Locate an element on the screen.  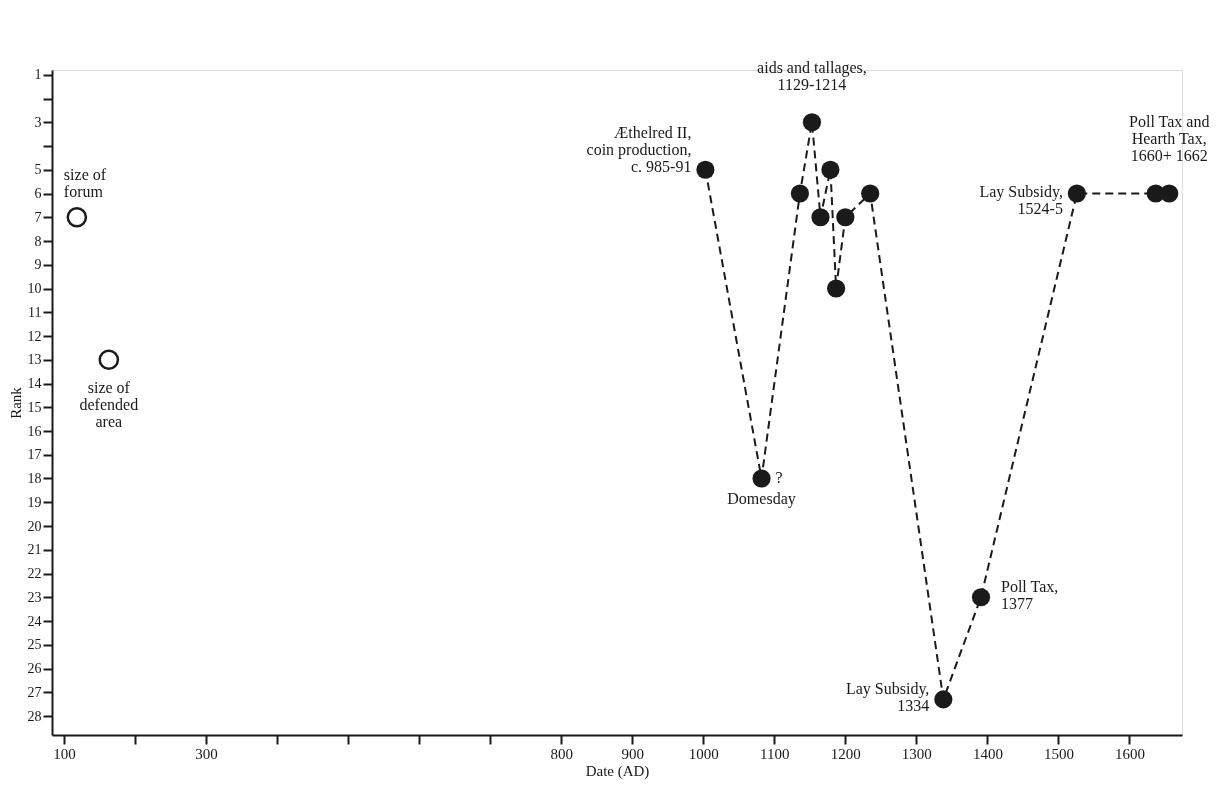
annotation: Poll Tax and Hearth Tax, 1660+ 1662 is located at coordinates (1169, 138).